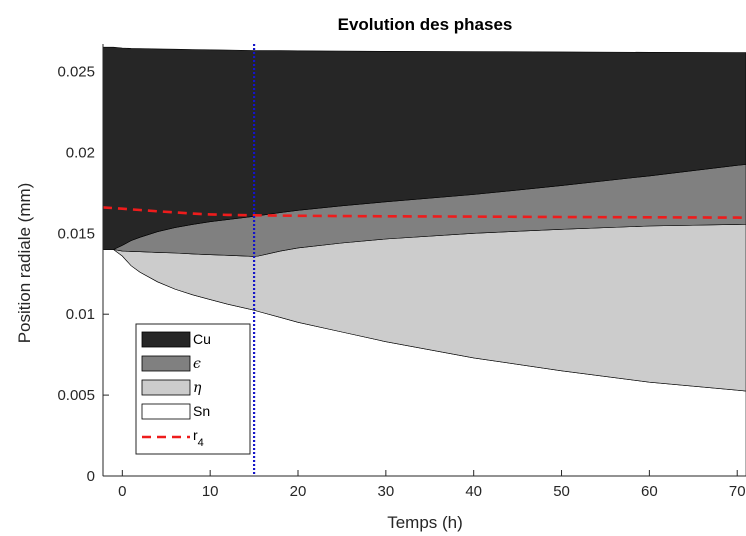 The height and width of the screenshot is (536, 746). I want to click on y-tick-label: 0.025, so click(76, 72).